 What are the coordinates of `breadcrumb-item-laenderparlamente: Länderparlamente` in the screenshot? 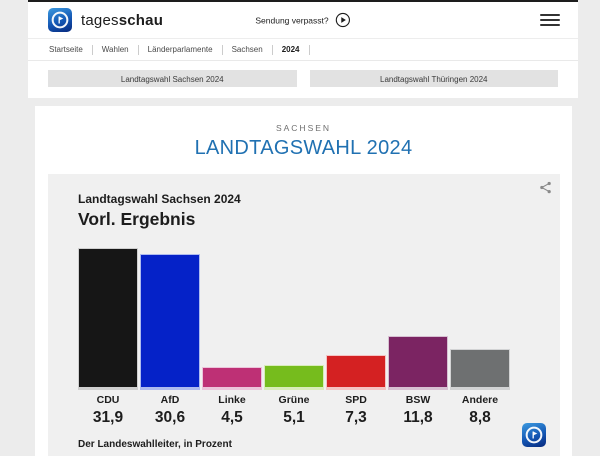 It's located at (181, 49).